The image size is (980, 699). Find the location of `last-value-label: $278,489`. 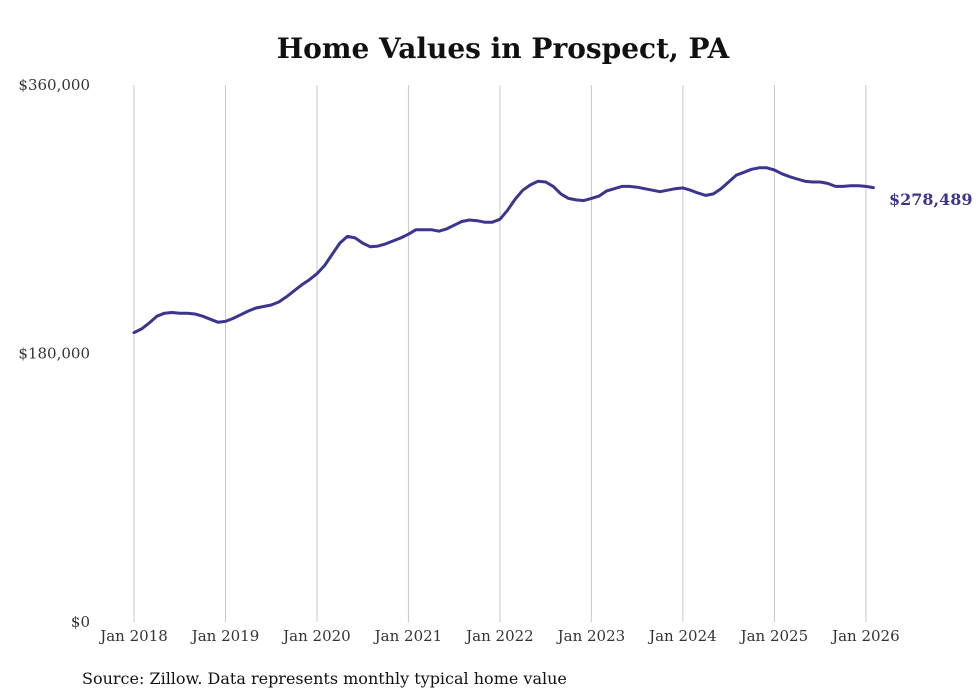

last-value-label: $278,489 is located at coordinates (931, 199).